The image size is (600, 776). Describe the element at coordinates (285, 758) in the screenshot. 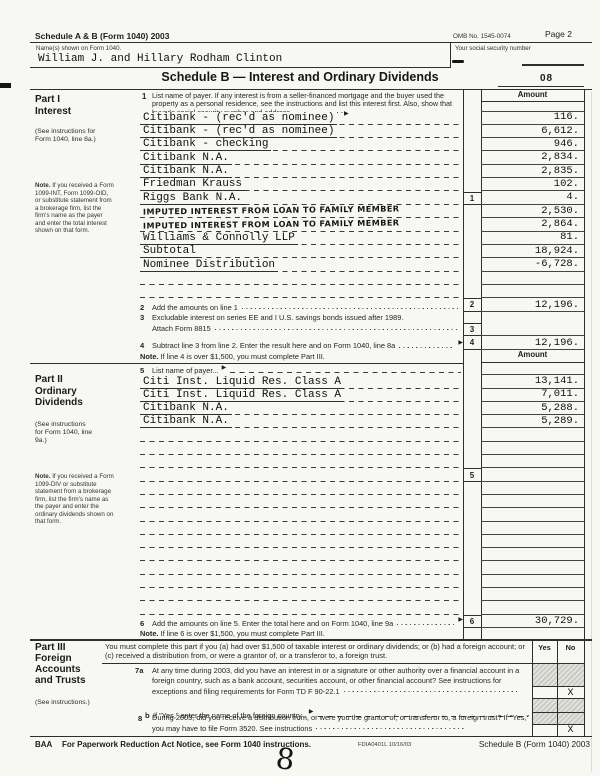

I see `handwritten-page-number: 8` at that location.